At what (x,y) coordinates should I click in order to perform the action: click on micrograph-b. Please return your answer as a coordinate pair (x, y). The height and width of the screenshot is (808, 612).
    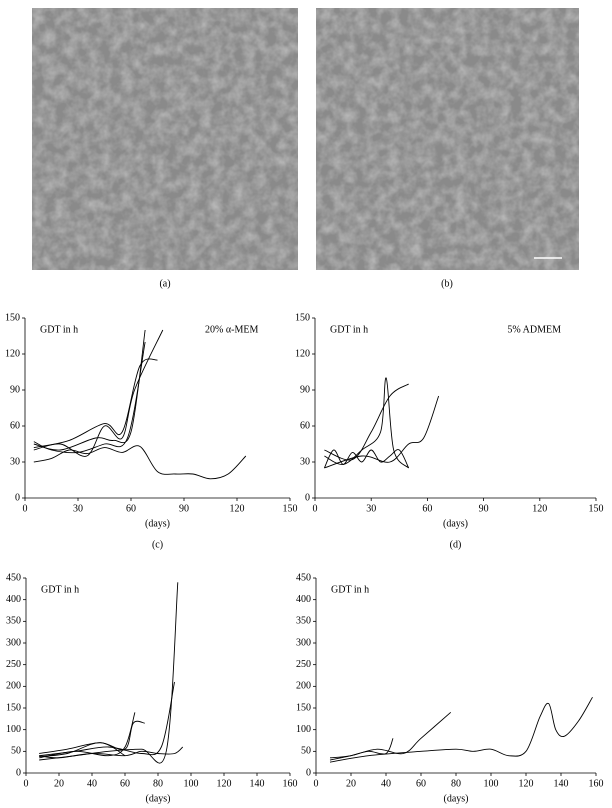
    Looking at the image, I should click on (447, 139).